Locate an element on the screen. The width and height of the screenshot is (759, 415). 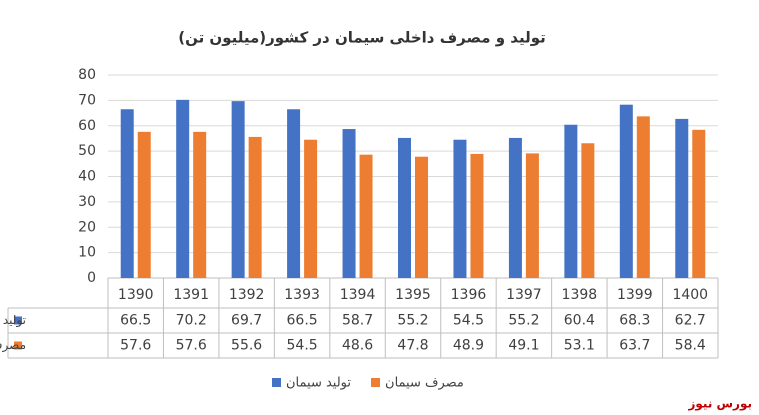
table-value: 58.7 is located at coordinates (357, 321).